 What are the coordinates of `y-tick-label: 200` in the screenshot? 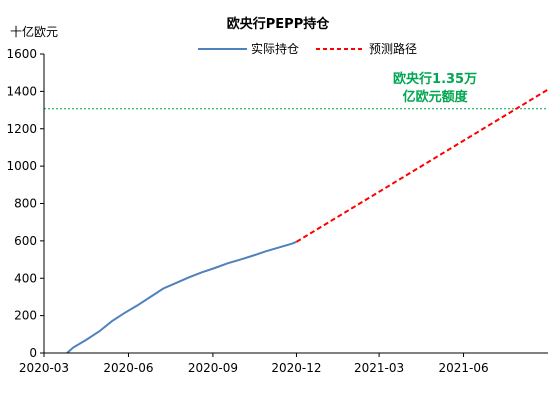 It's located at (25, 316).